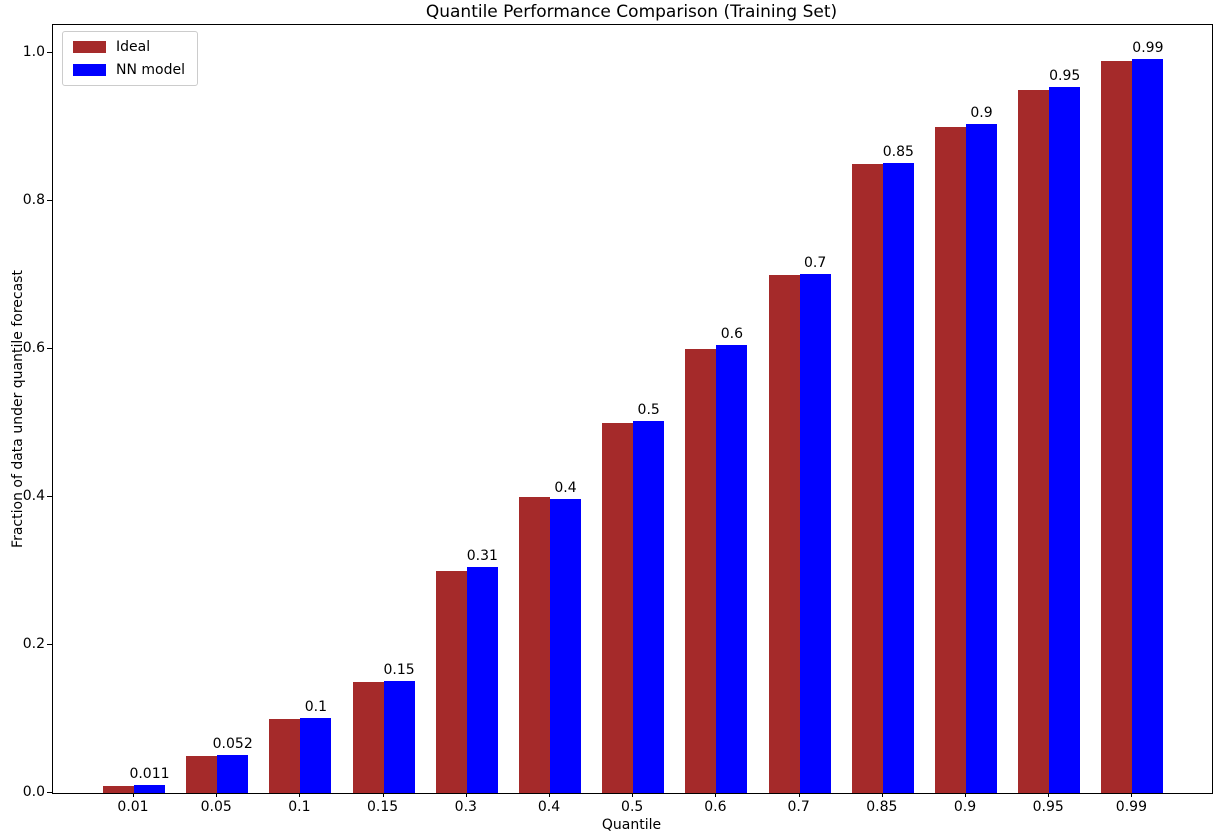 The height and width of the screenshot is (835, 1213). What do you see at coordinates (815, 263) in the screenshot?
I see `bar-value-label: 0.7` at bounding box center [815, 263].